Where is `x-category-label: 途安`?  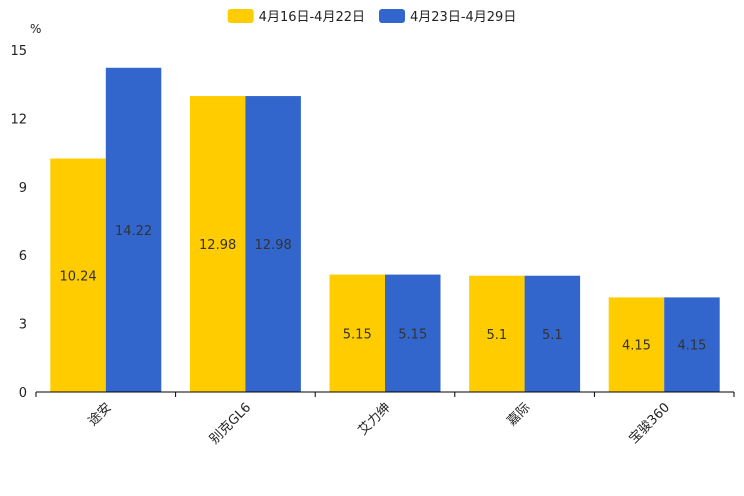 x-category-label: 途安 is located at coordinates (100, 415).